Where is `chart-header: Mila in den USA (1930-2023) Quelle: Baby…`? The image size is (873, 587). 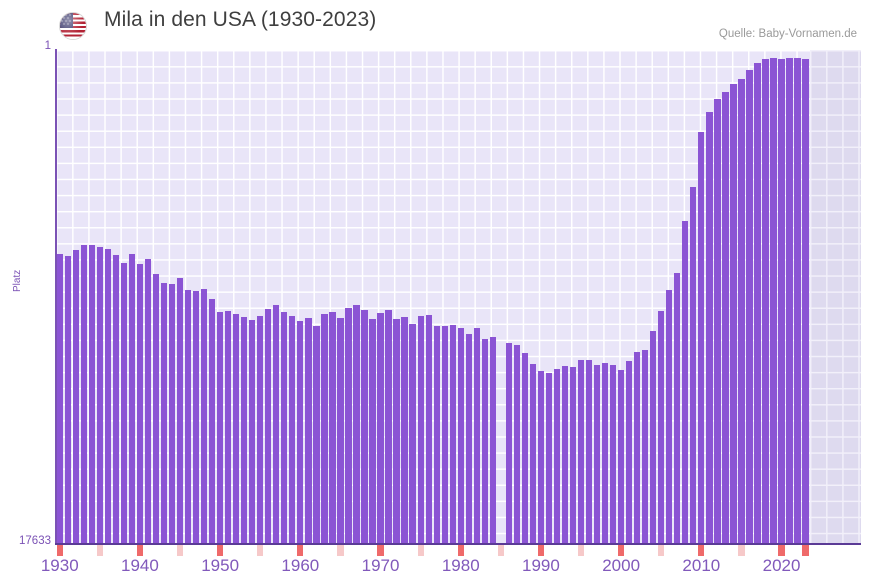
chart-header: Mila in den USA (1930-2023) Quelle: Baby… is located at coordinates (436, 22).